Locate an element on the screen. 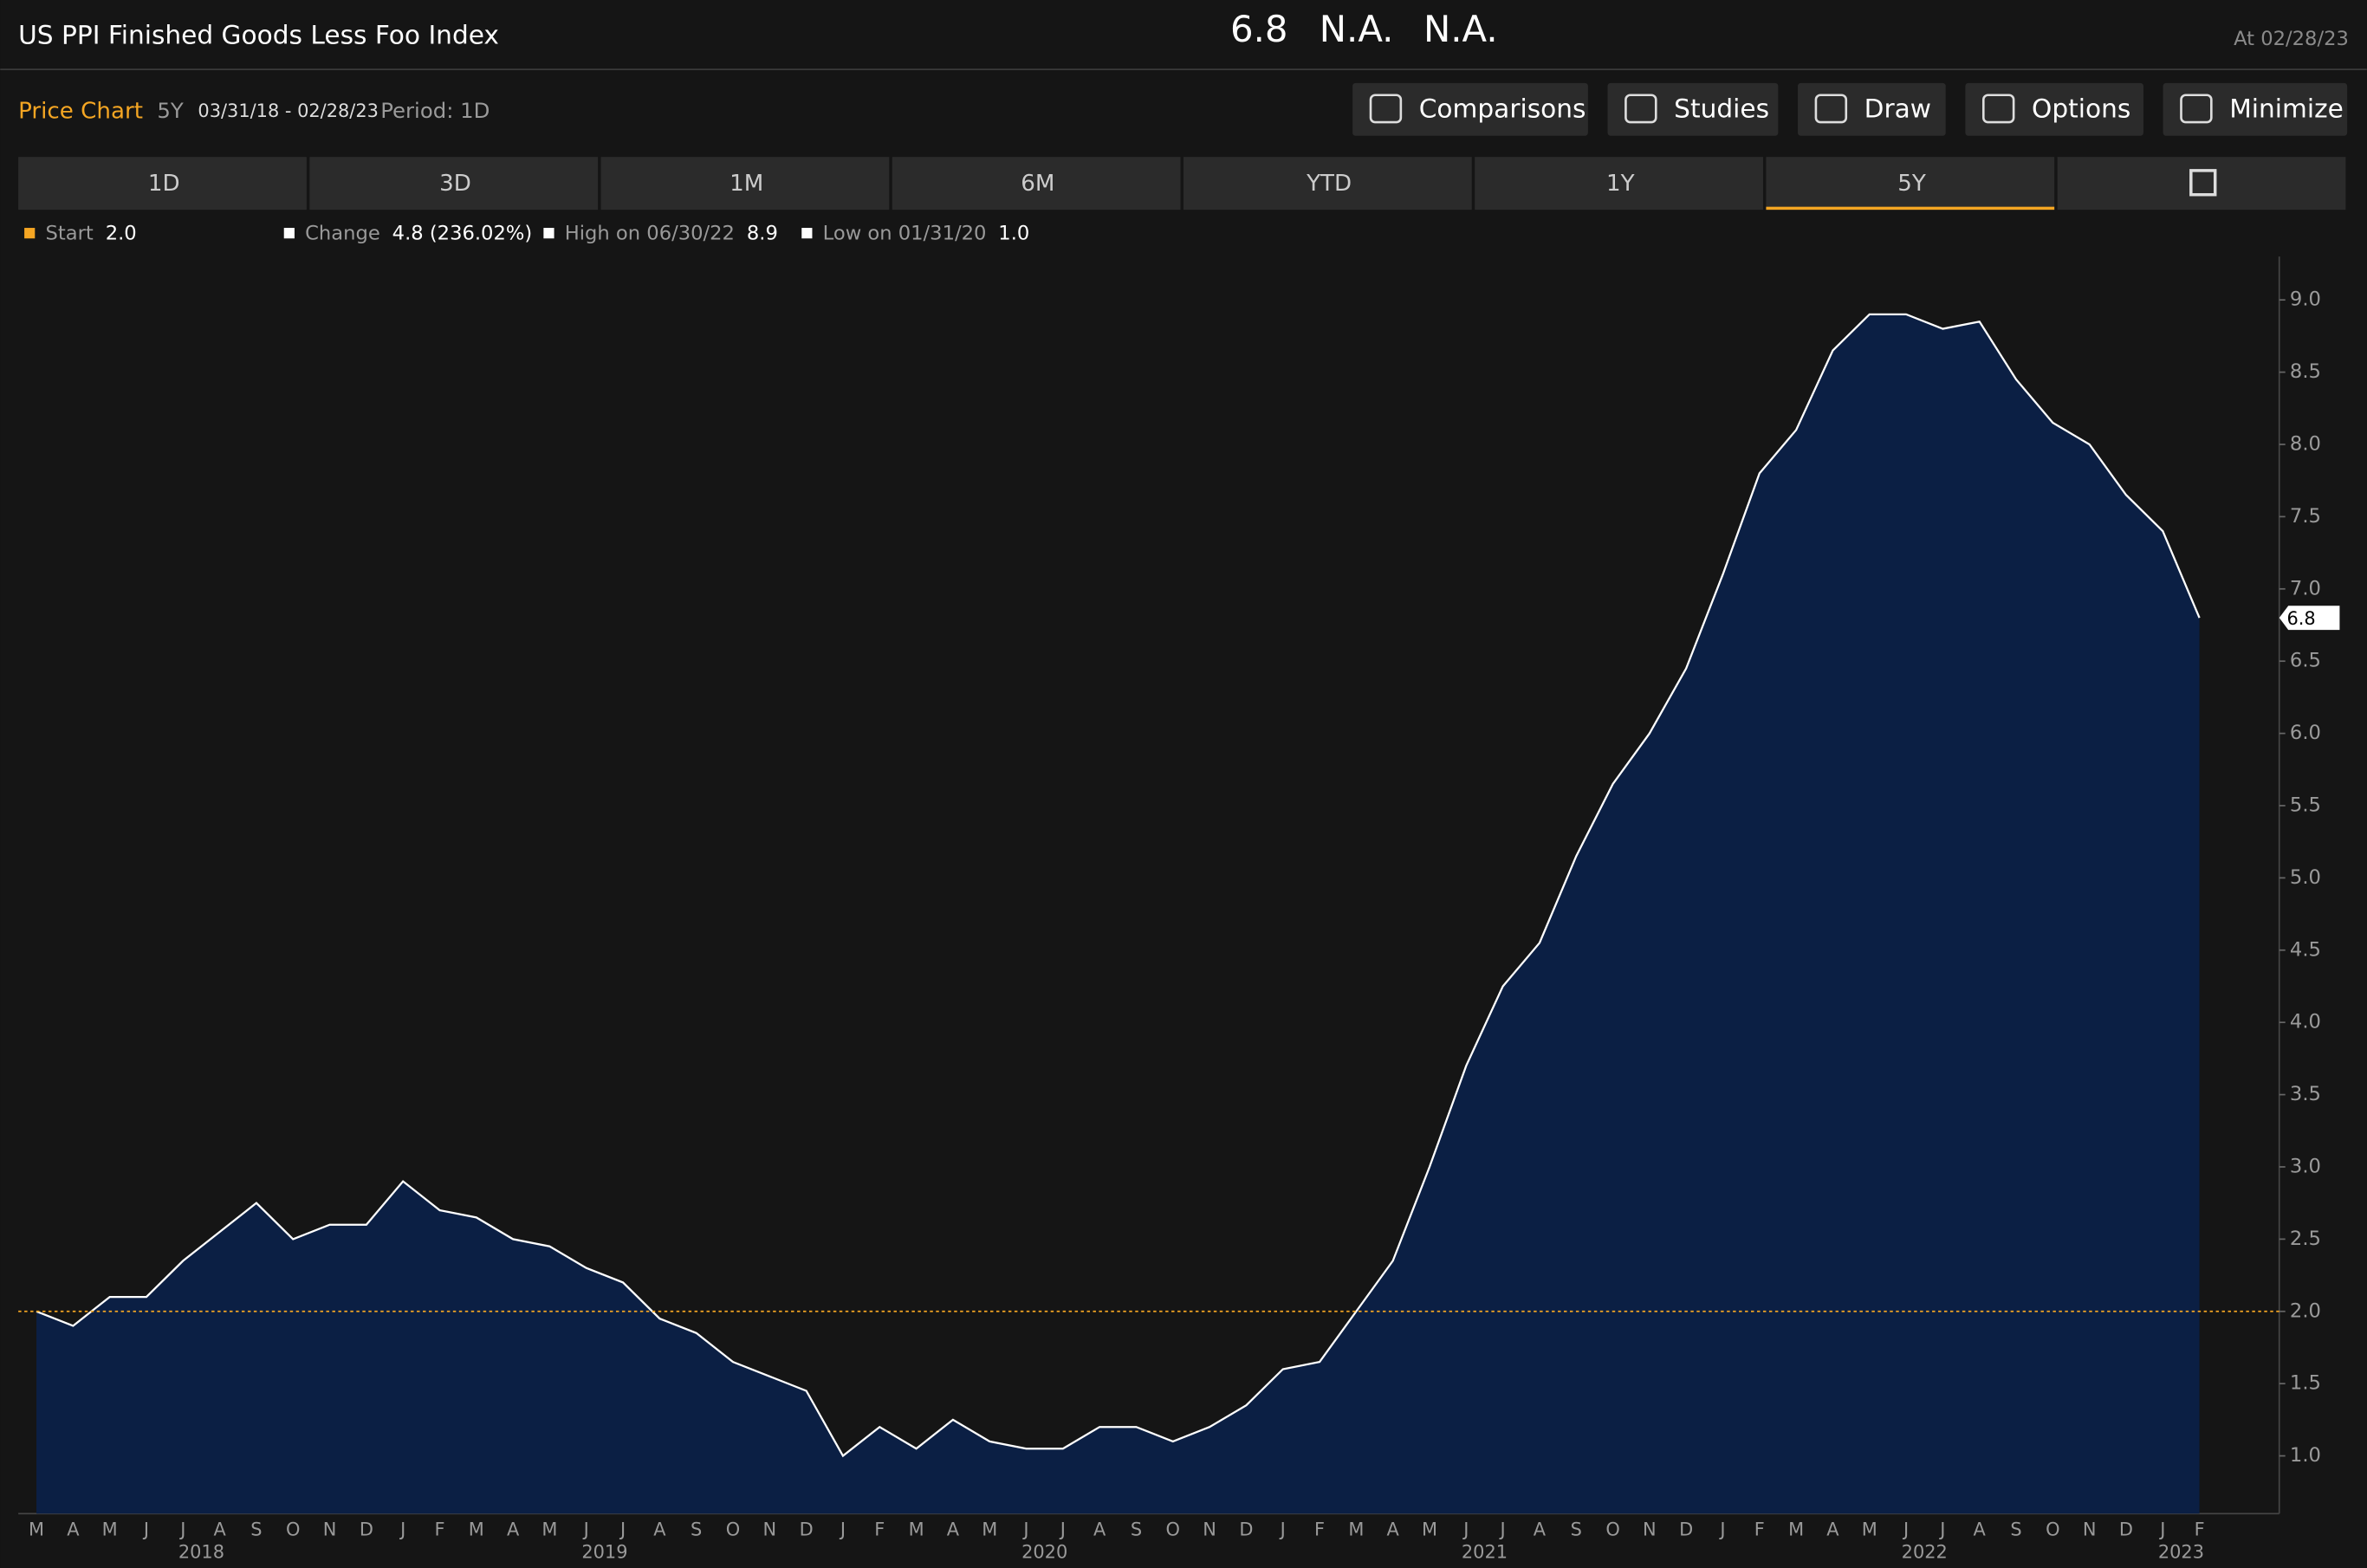 The width and height of the screenshot is (2367, 1568). y-tick-label: 2.5 is located at coordinates (2305, 1239).